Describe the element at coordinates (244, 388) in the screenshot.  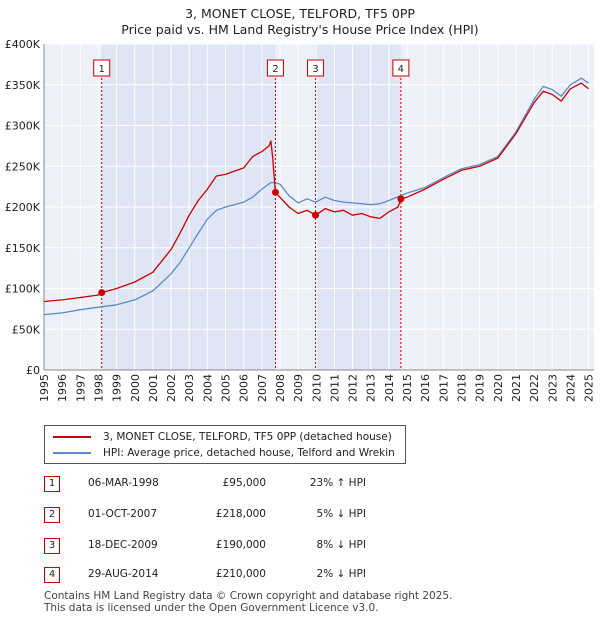
I see `x-tick-label: 2006` at that location.